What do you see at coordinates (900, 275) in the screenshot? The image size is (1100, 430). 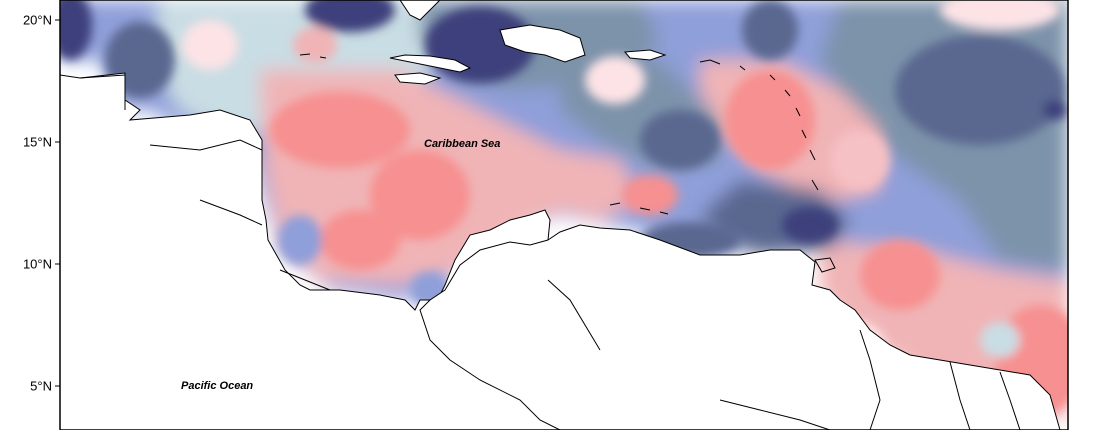 I see `blob-salmon-guiana` at bounding box center [900, 275].